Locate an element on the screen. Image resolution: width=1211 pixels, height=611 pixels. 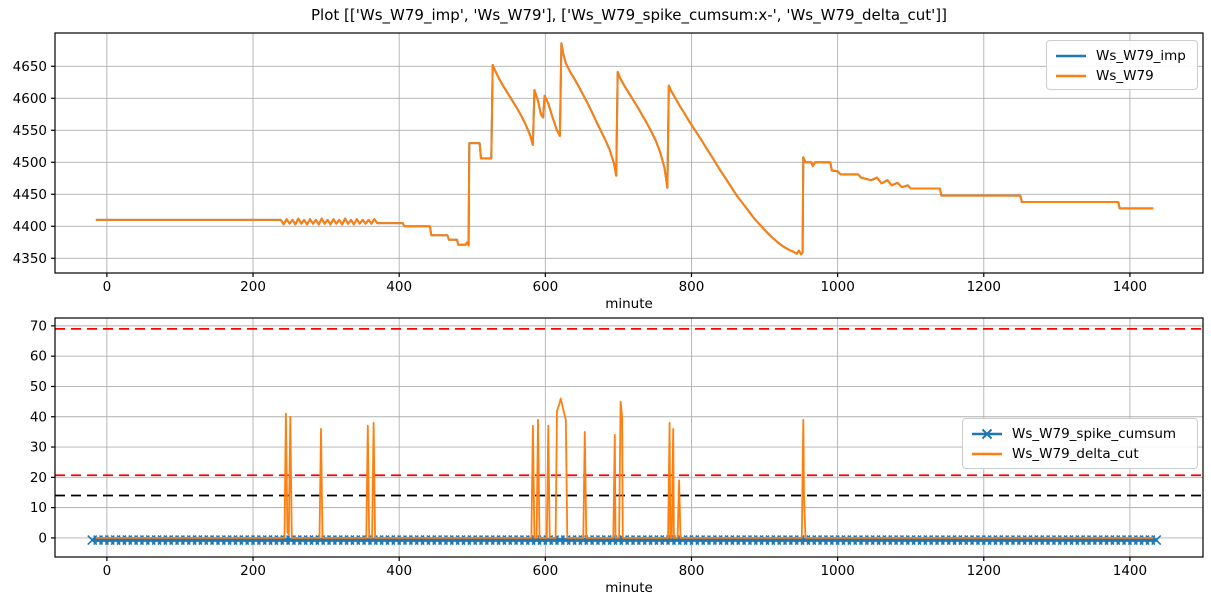
svg-text: 50 is located at coordinates (38, 387).